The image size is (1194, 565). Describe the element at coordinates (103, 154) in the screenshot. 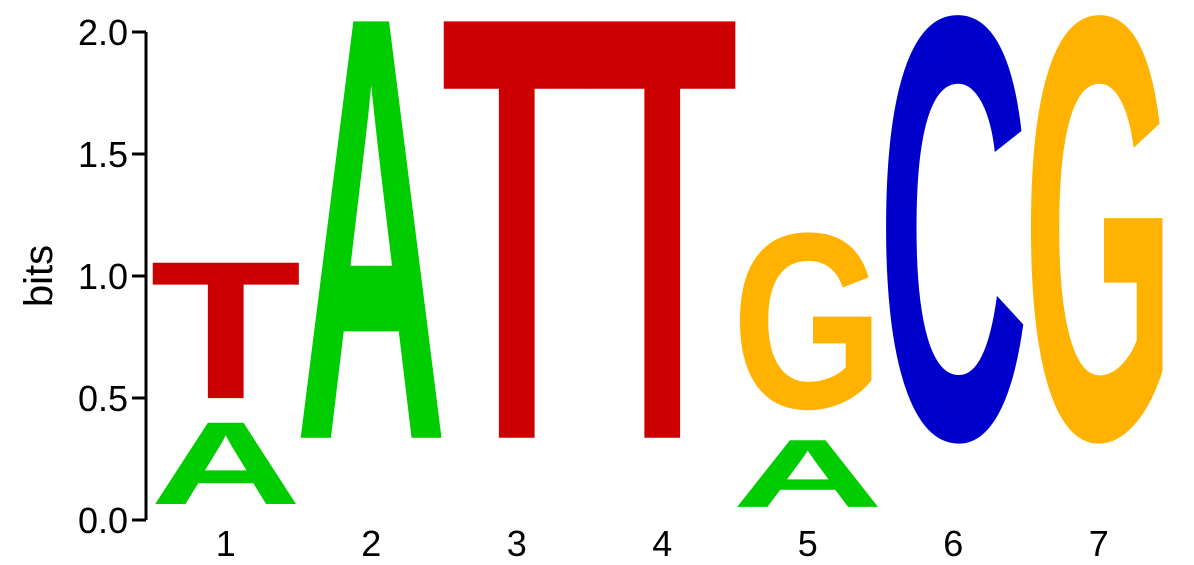

I see `y-tick-label: 1.5` at that location.